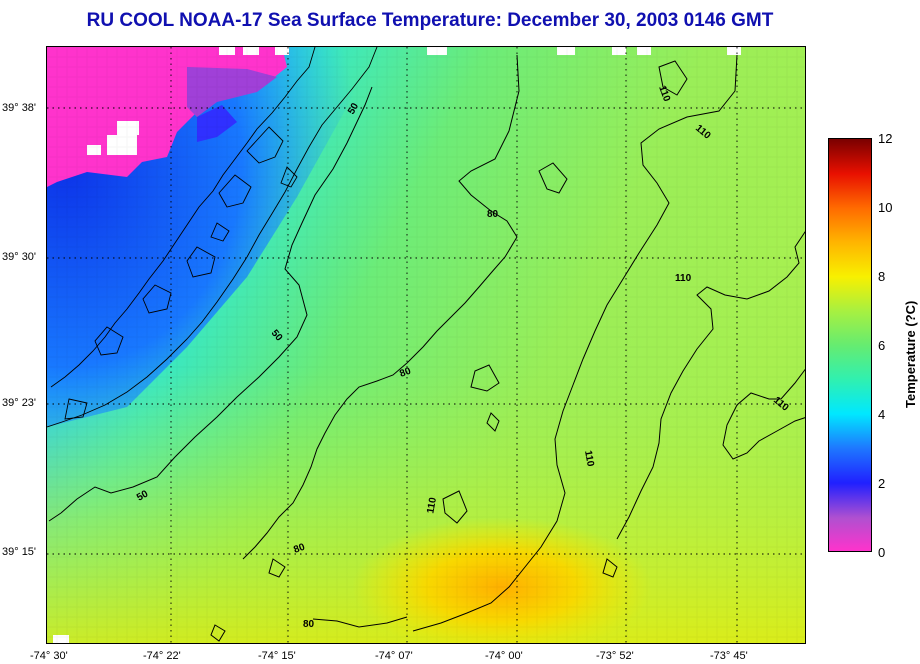 The width and height of the screenshot is (920, 664). What do you see at coordinates (885, 138) in the screenshot?
I see `colorbar-tick: 12` at bounding box center [885, 138].